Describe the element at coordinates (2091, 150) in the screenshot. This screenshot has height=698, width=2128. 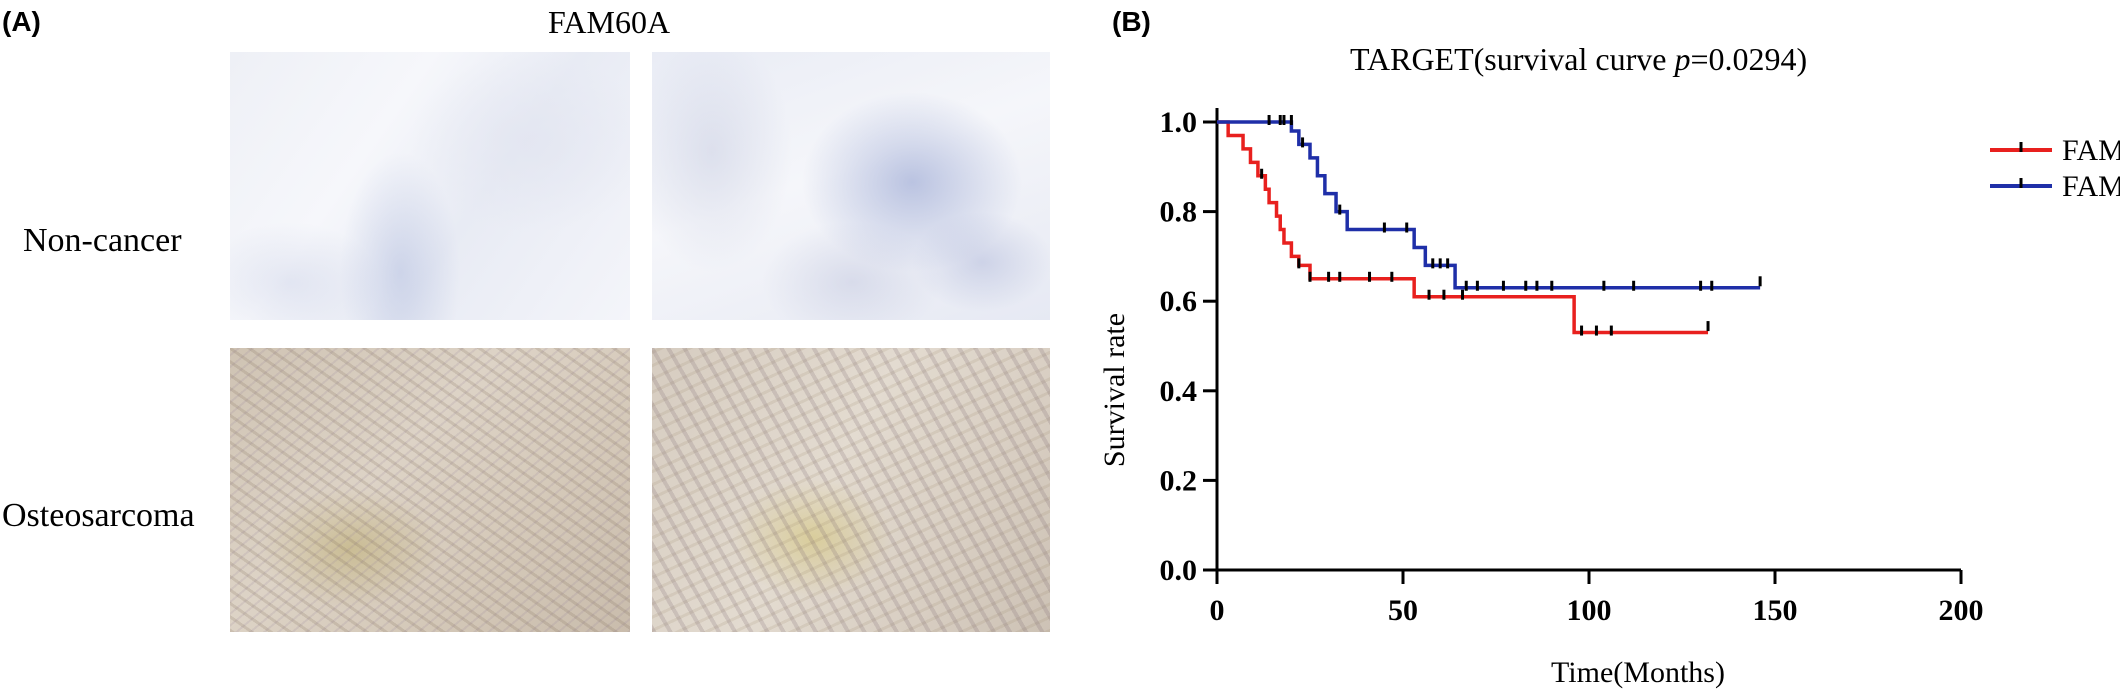
I see `legend-label: FAM60A-high` at that location.